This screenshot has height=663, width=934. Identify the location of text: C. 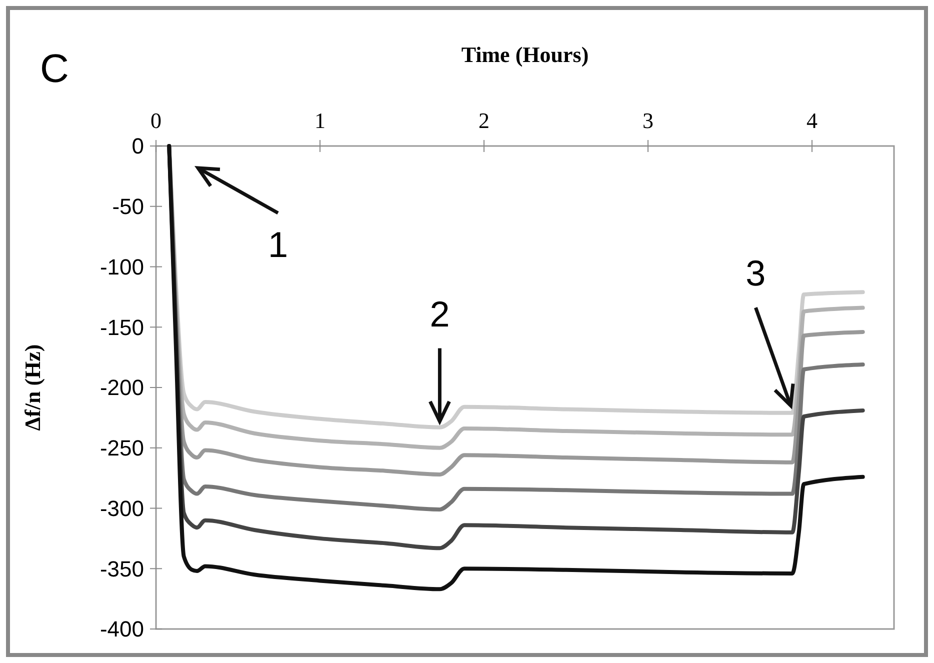
(54, 69).